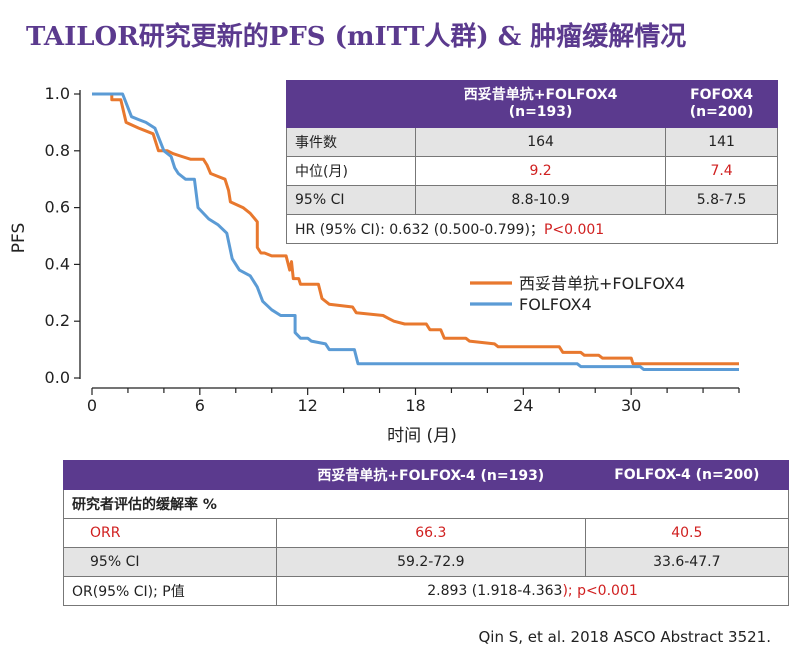  I want to click on hazard-ratio: HR (95% CI): 0.632 (0.500-0.799)；P<0.001, so click(532, 229).